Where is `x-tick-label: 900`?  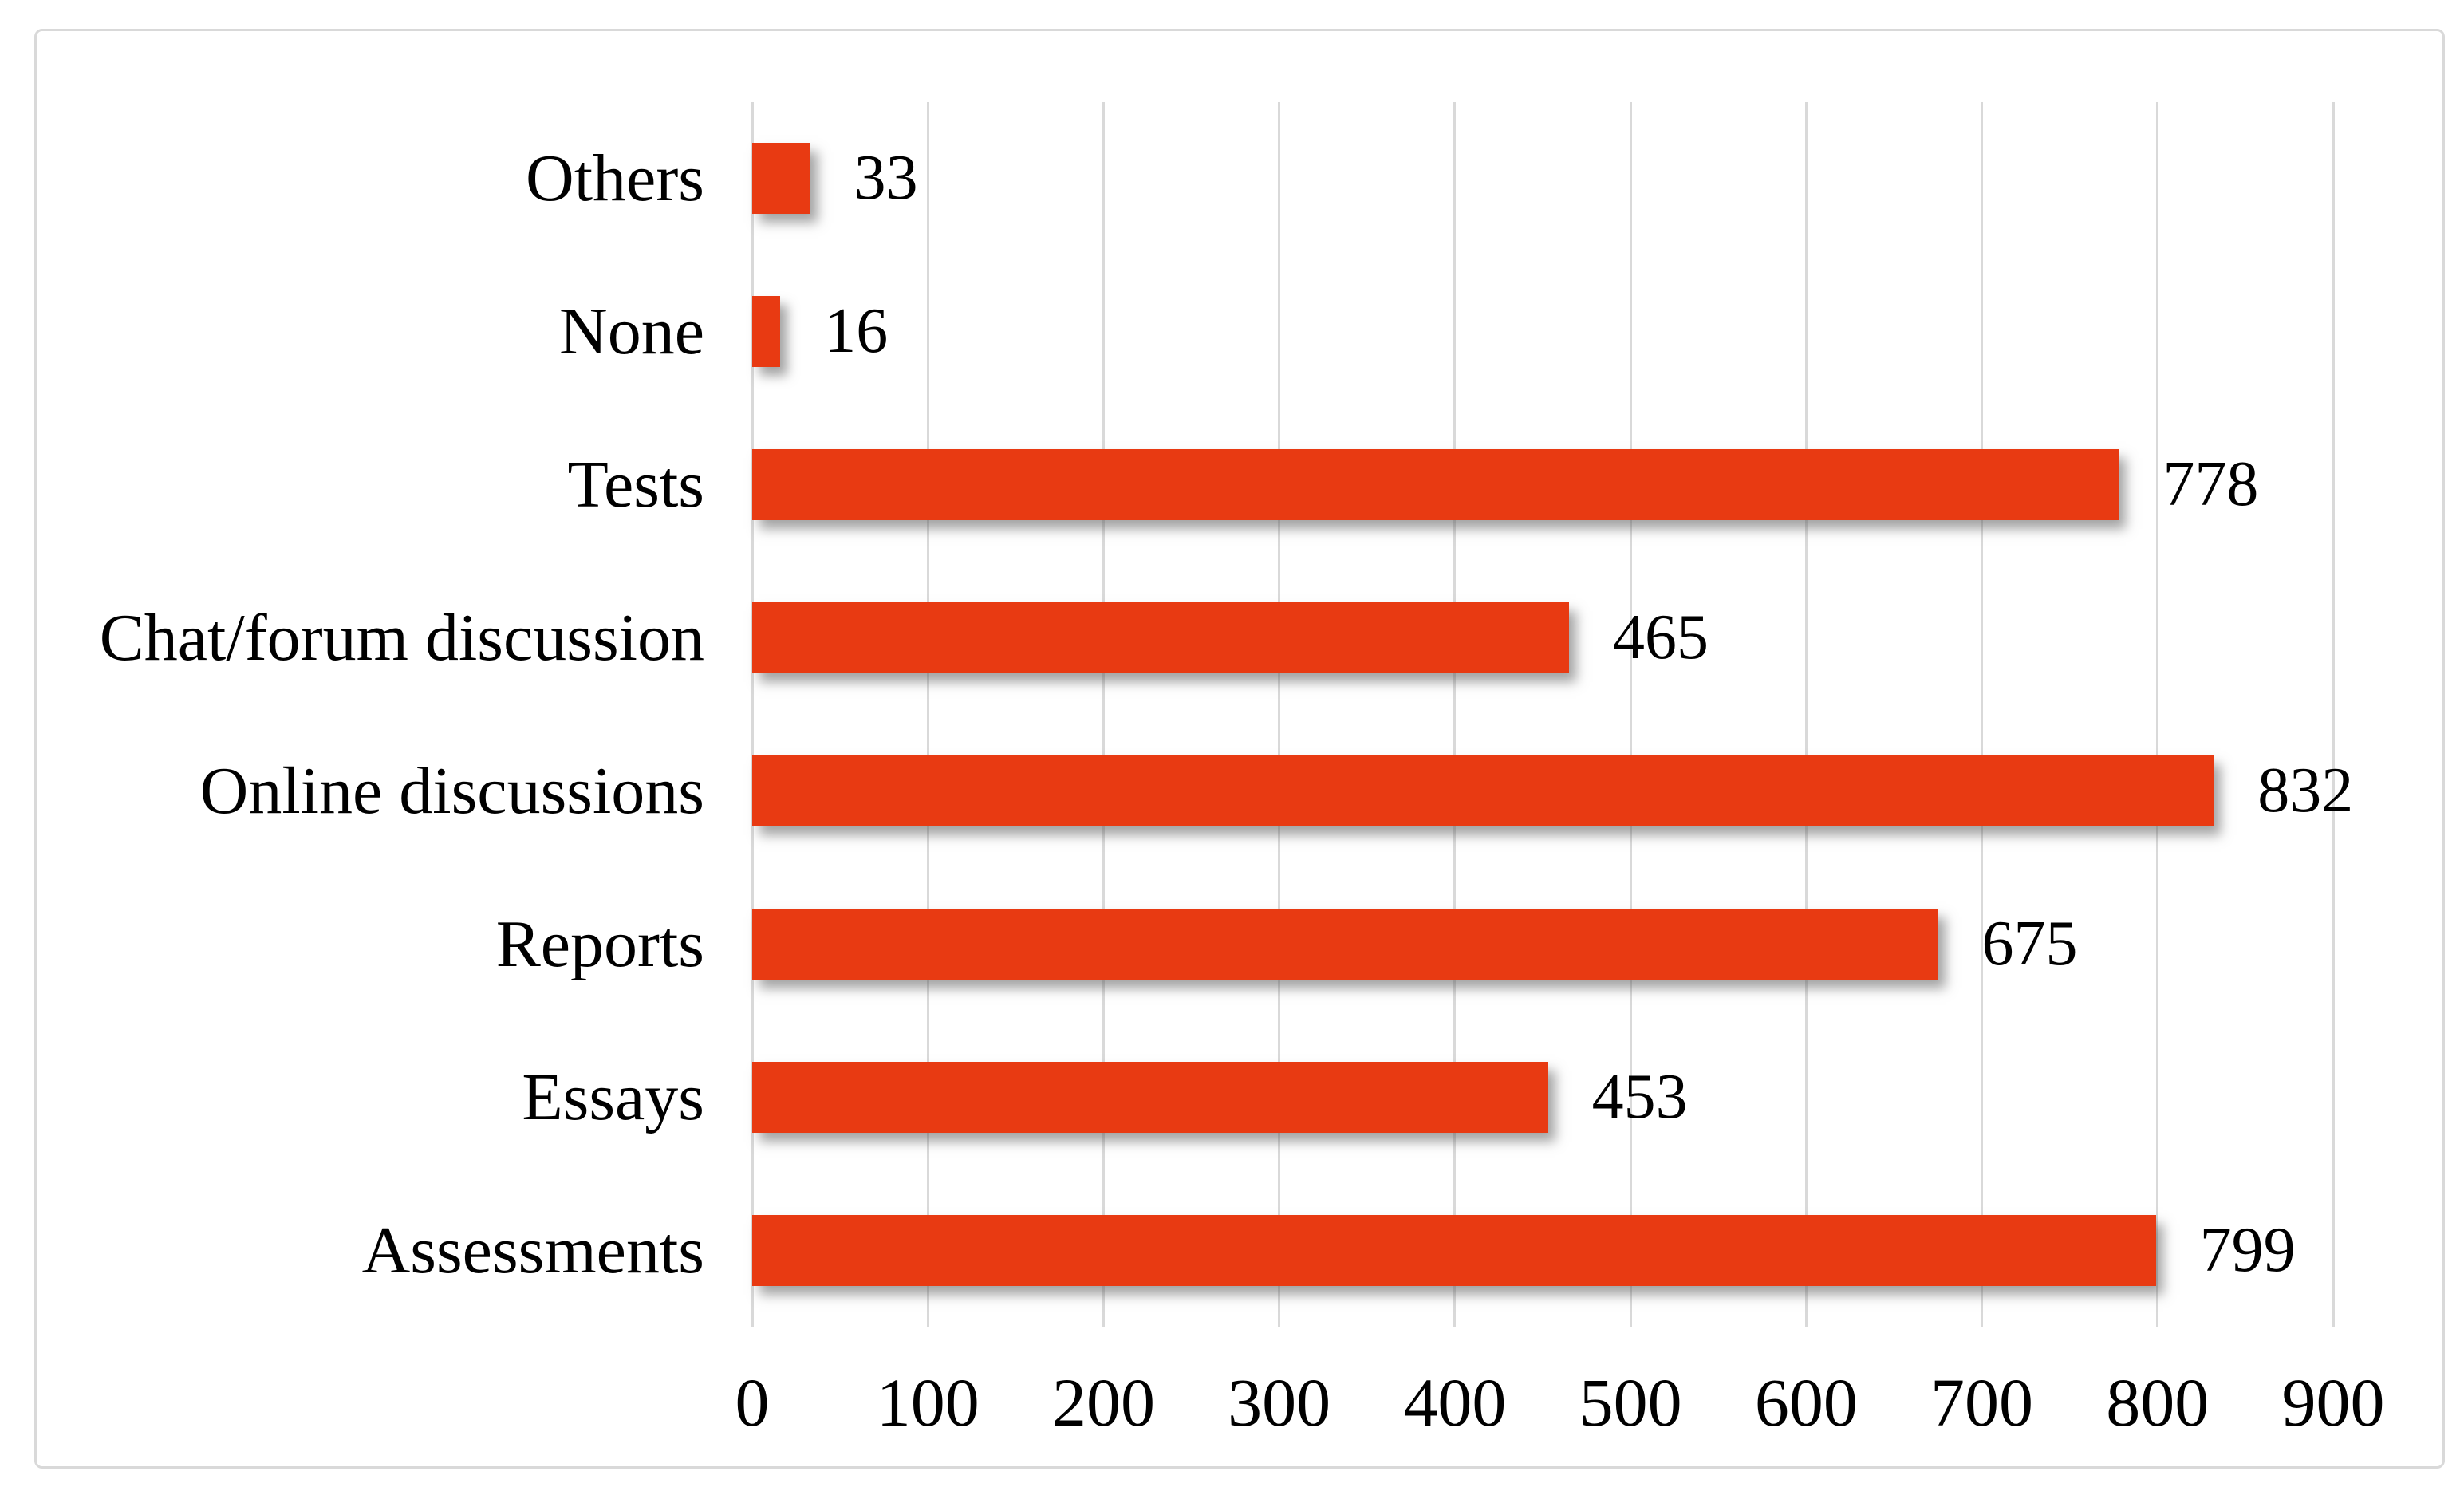
x-tick-label: 900 is located at coordinates (2333, 1402).